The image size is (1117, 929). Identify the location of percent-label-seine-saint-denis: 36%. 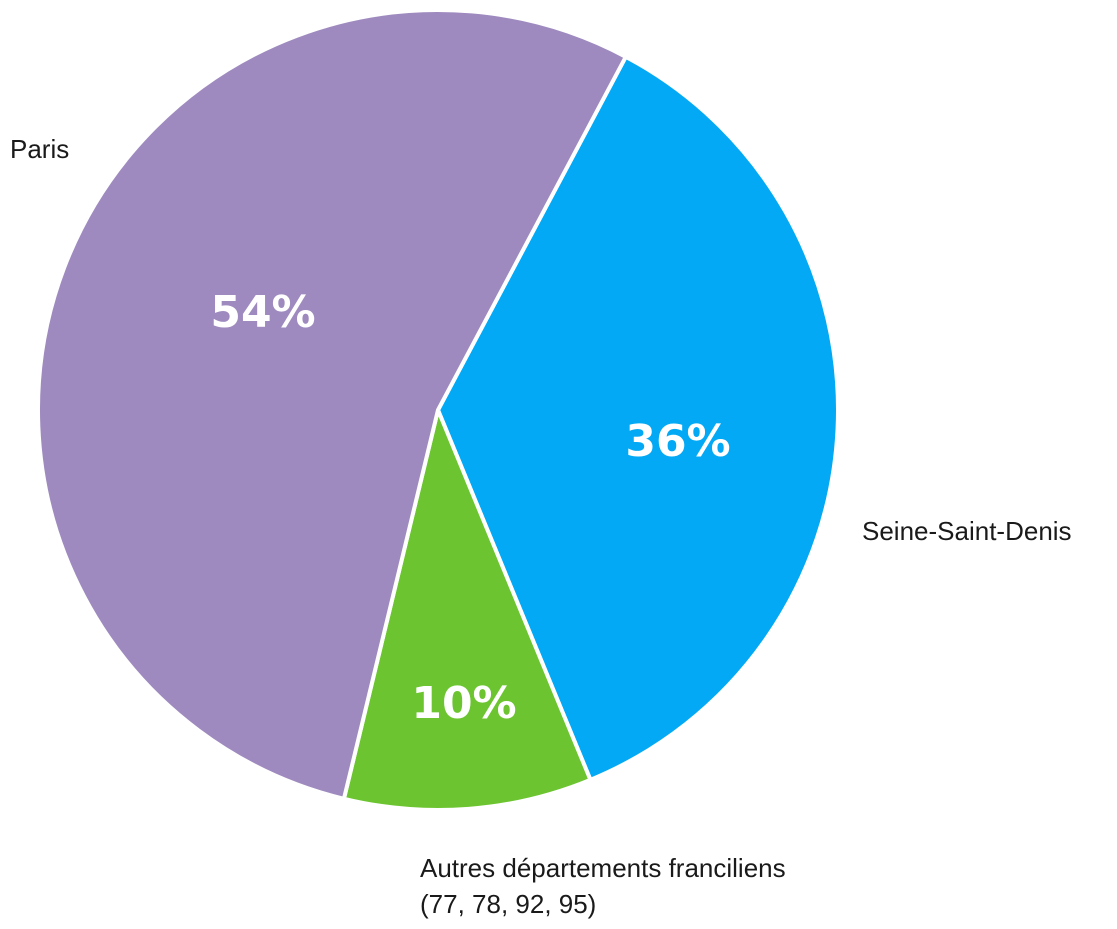
(677, 441).